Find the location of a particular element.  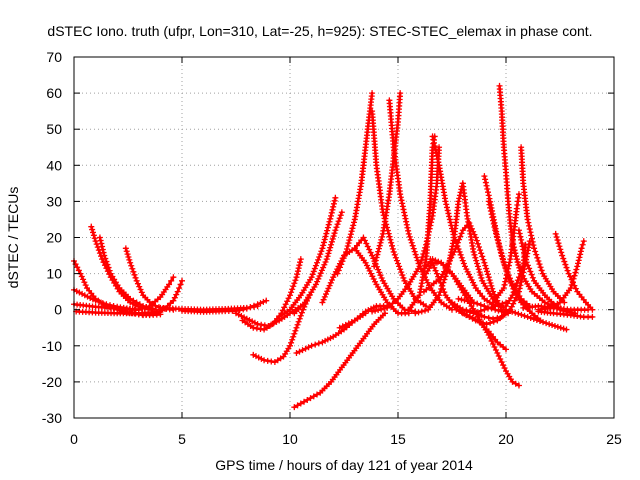

y-tick-label: 60 is located at coordinates (54, 93).